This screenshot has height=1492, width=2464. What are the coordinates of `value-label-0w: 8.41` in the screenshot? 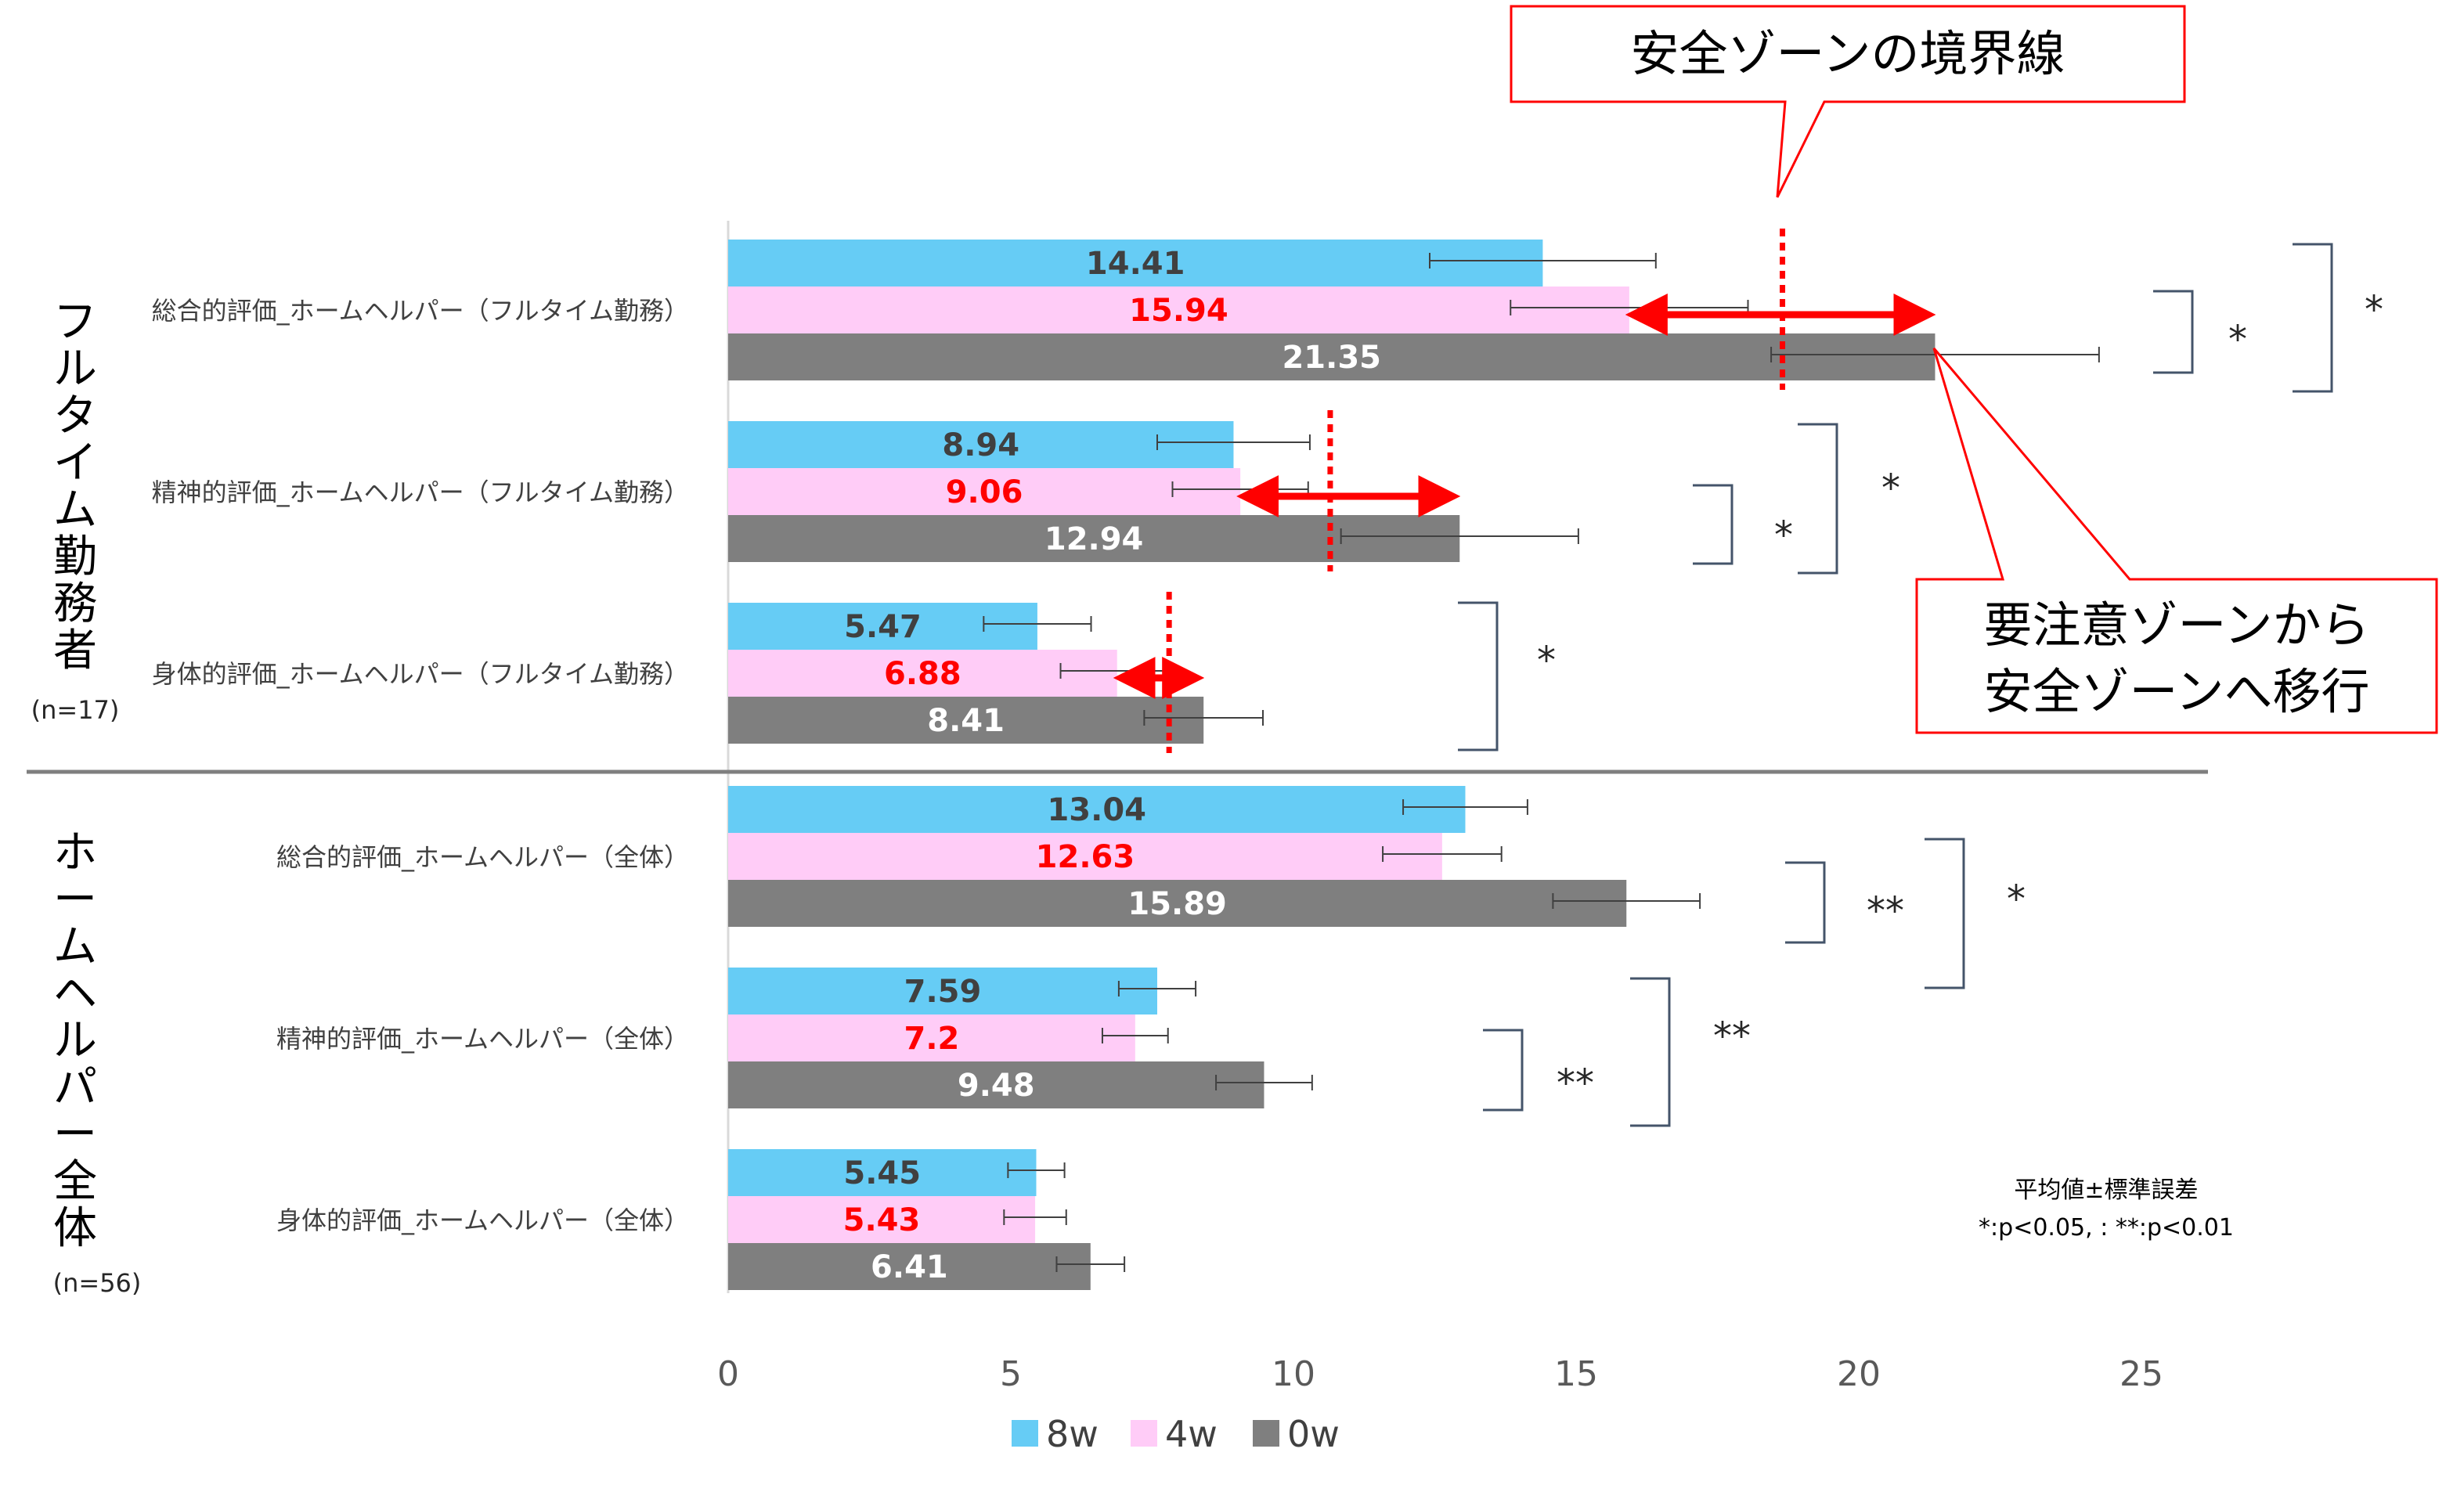 It's located at (966, 721).